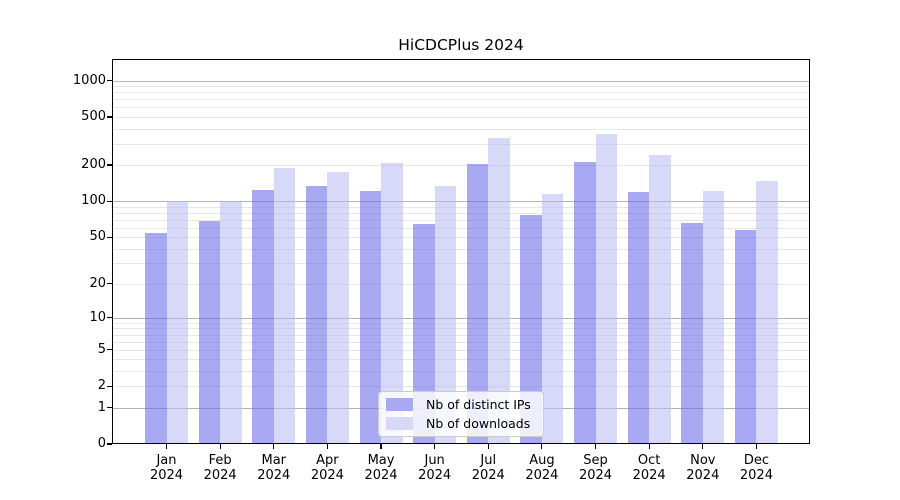 This screenshot has width=900, height=500. What do you see at coordinates (461, 45) in the screenshot?
I see `chart-title: HiCDCPlus 2024` at bounding box center [461, 45].